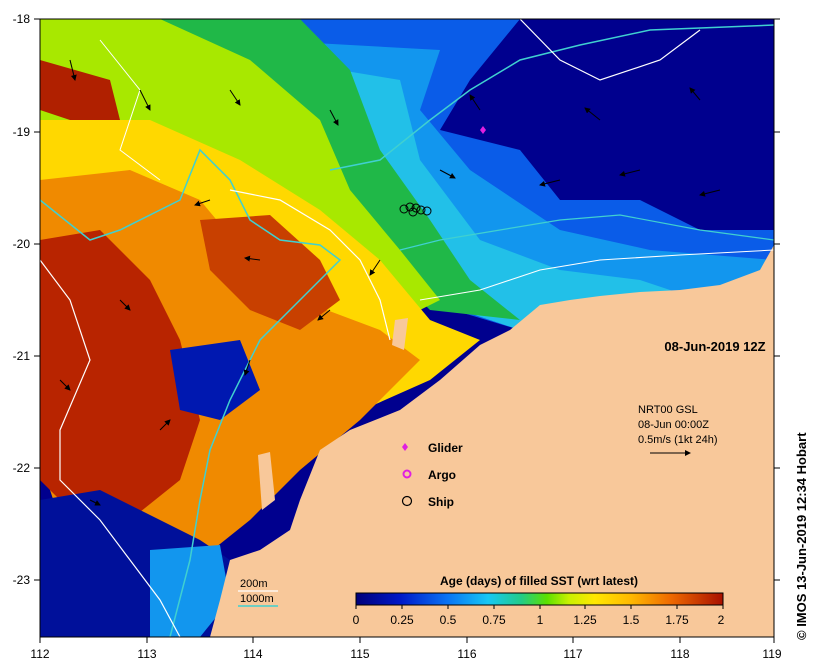  I want to click on current-legend-line1: NRT00 GSL, so click(668, 410).